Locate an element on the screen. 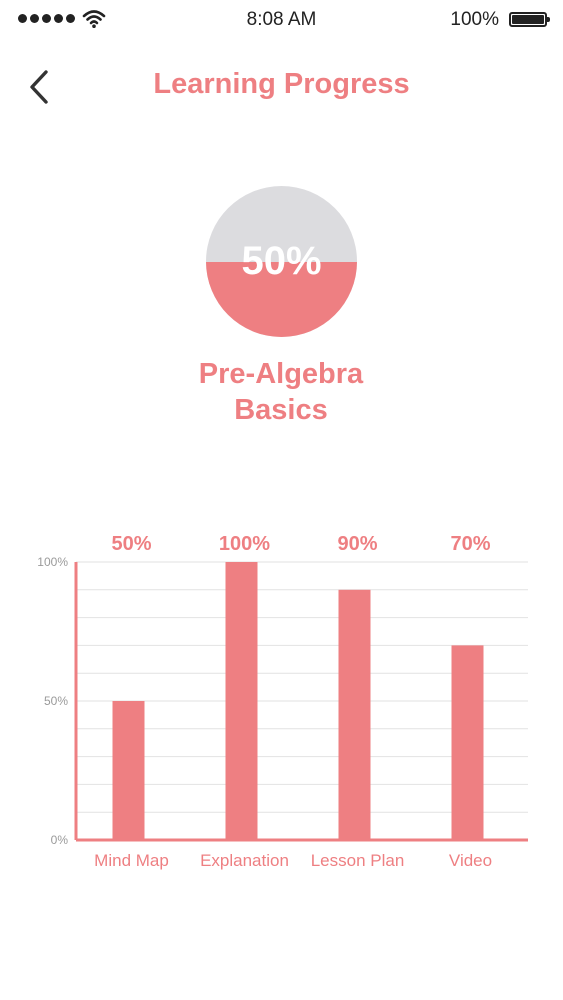 The height and width of the screenshot is (1000, 563). progress-circle: 50% is located at coordinates (281, 261).